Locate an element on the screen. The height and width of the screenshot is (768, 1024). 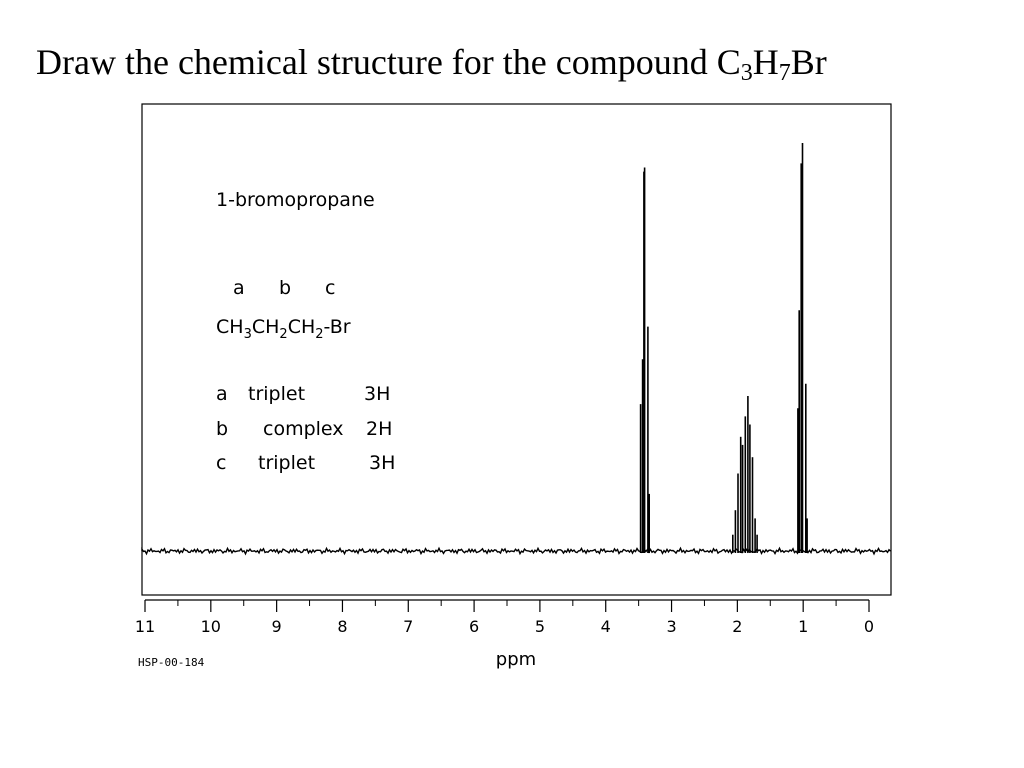
assignment-protons-a: 3H is located at coordinates (377, 394).